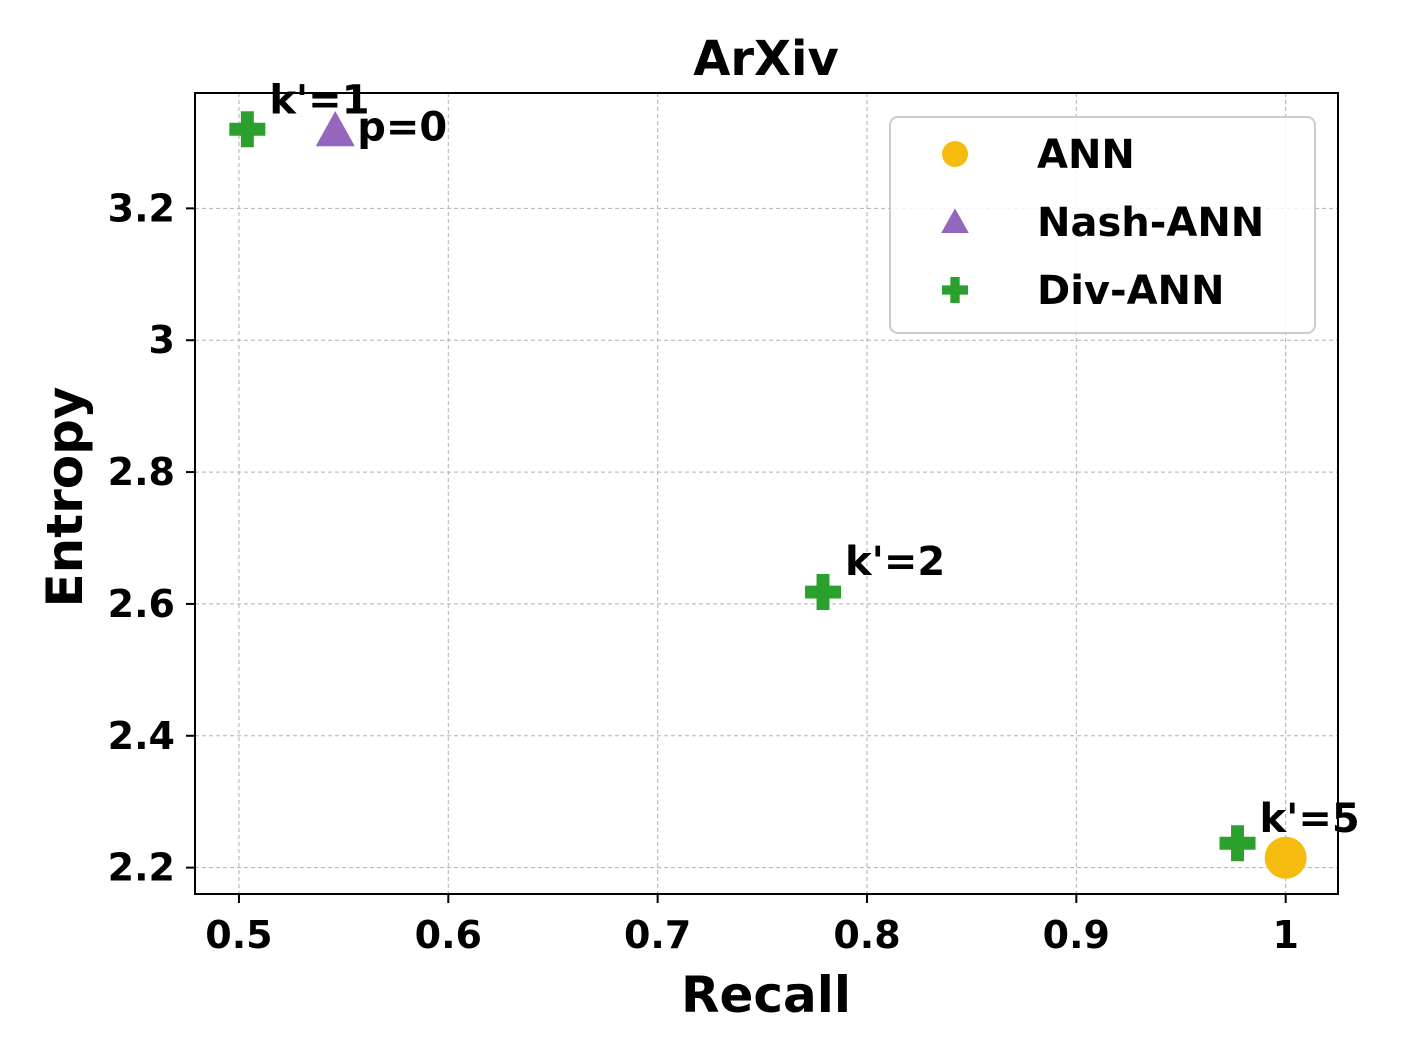 Image resolution: width=1408 pixels, height=1056 pixels. Describe the element at coordinates (1076, 935) in the screenshot. I see `x-tick-label: 0.9` at that location.